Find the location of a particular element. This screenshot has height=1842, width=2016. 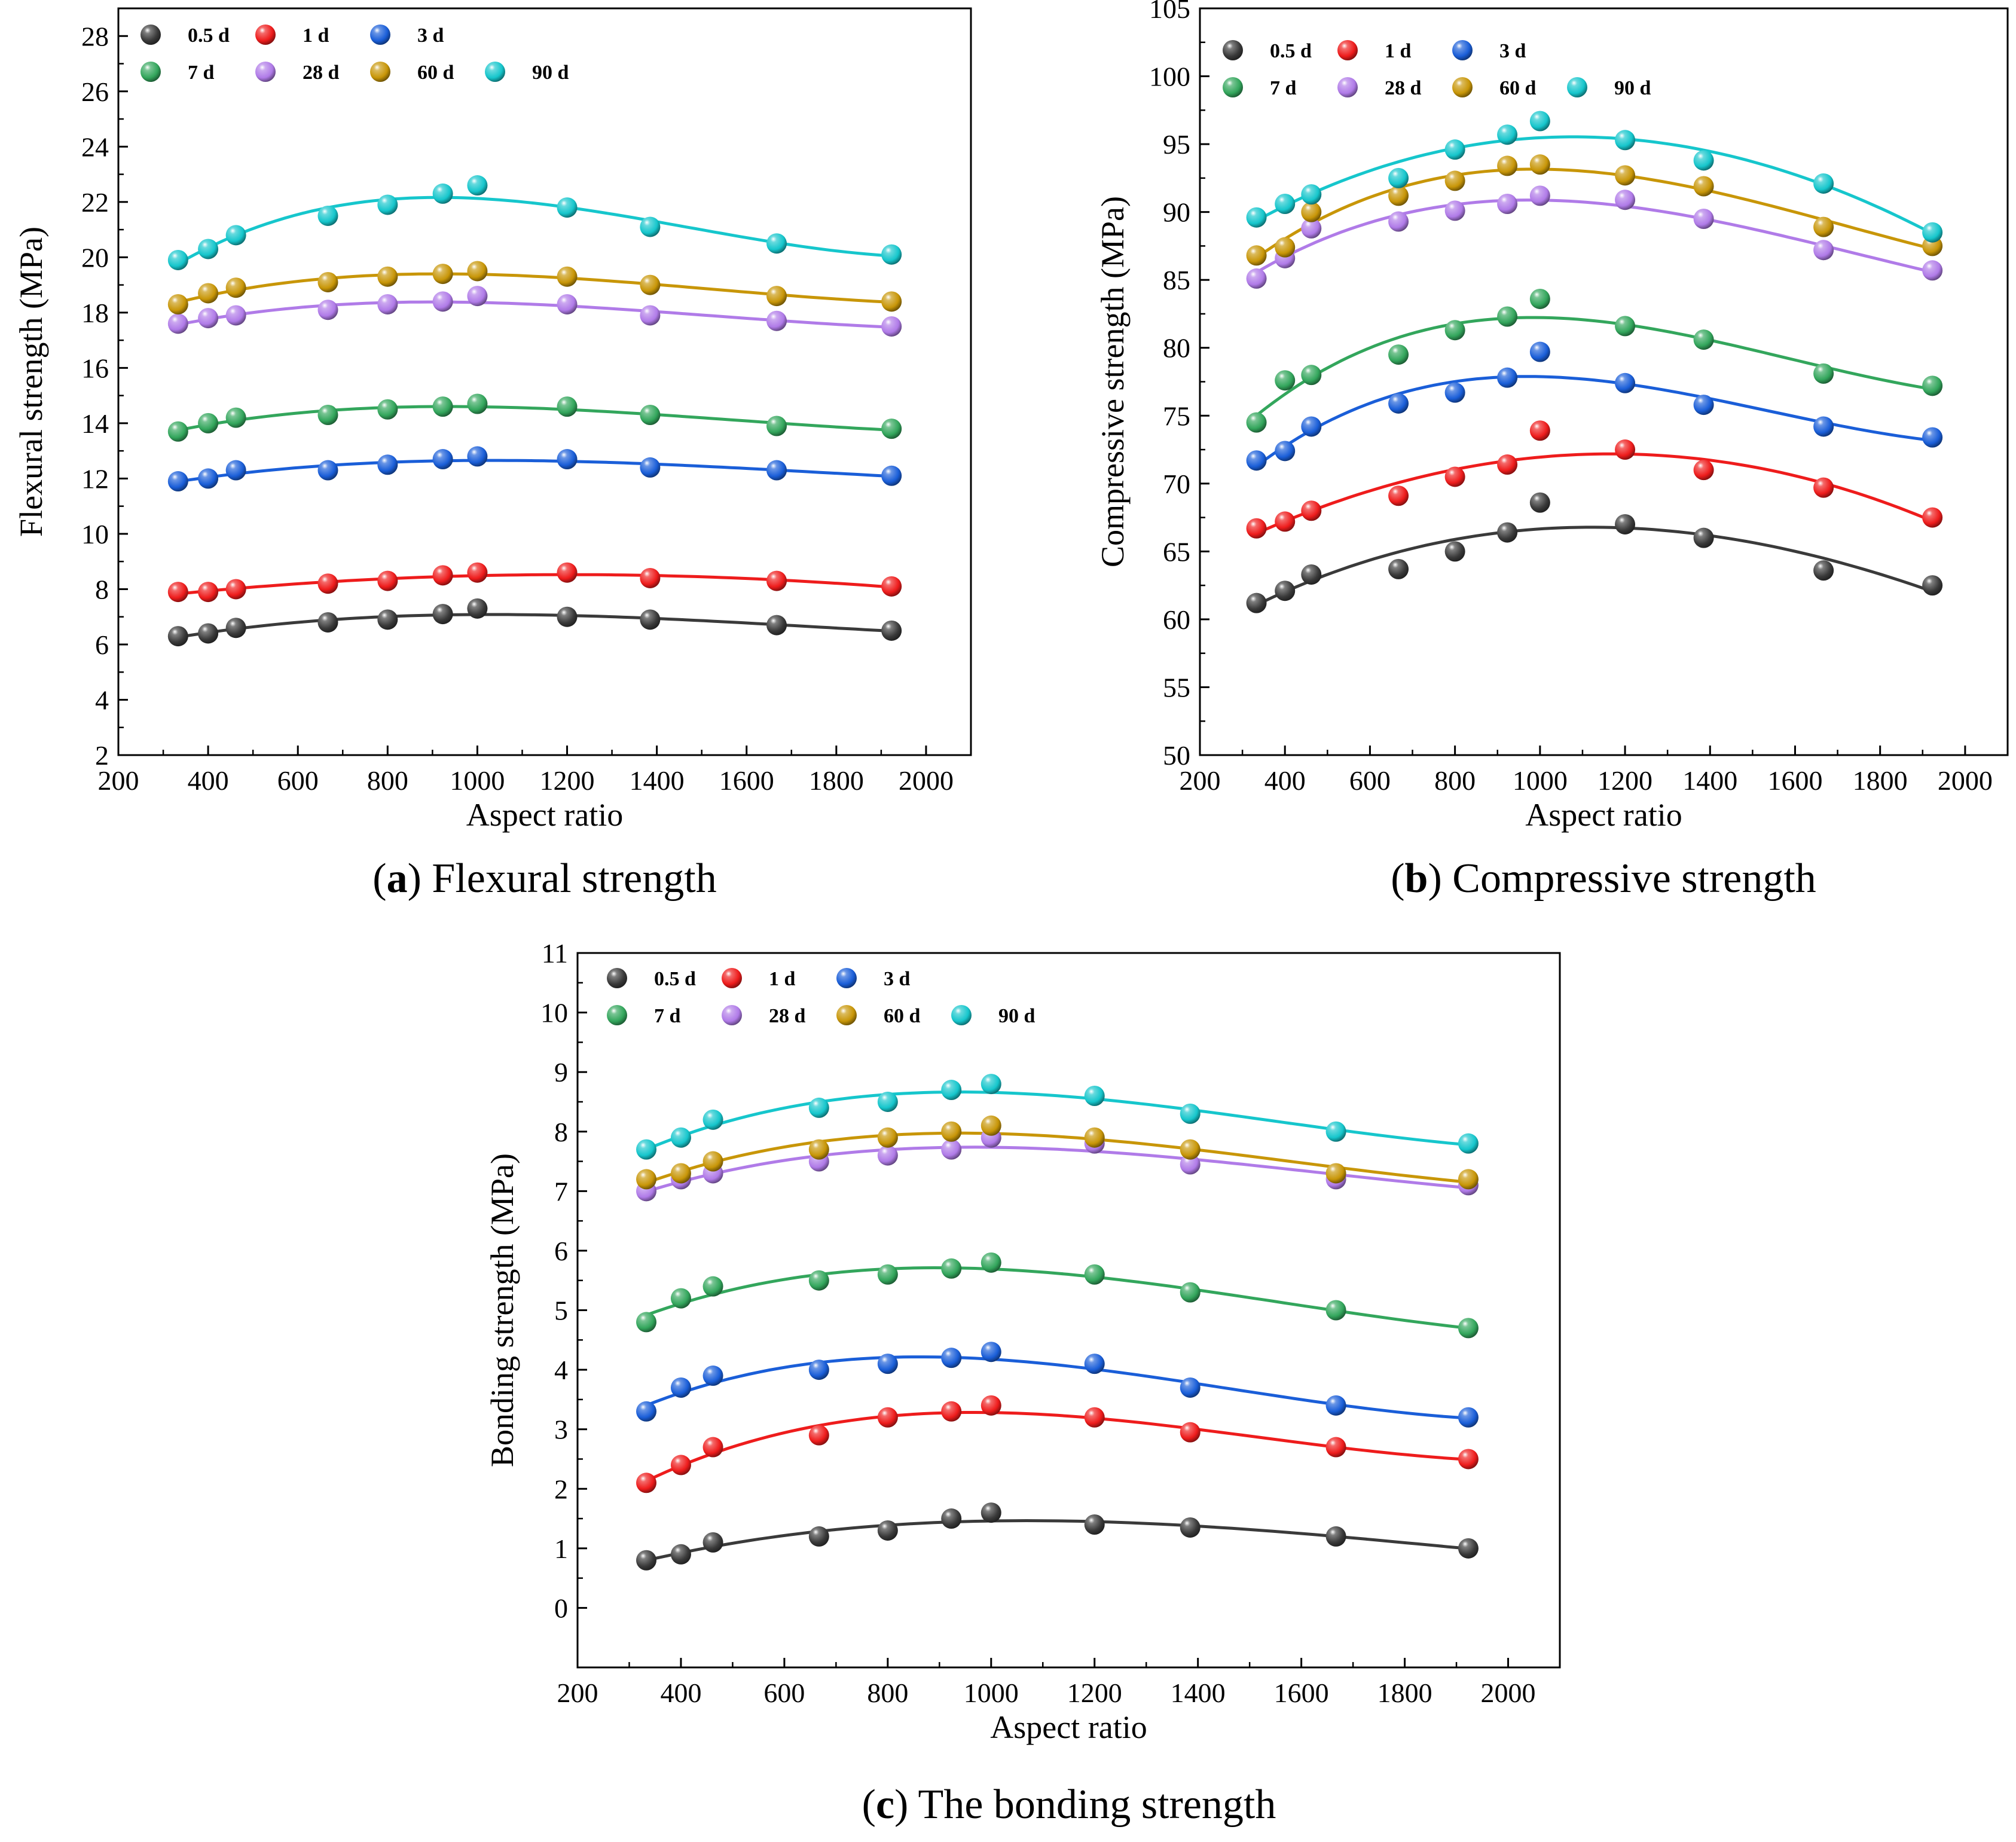

y-tick-label: 26 is located at coordinates (95, 92).